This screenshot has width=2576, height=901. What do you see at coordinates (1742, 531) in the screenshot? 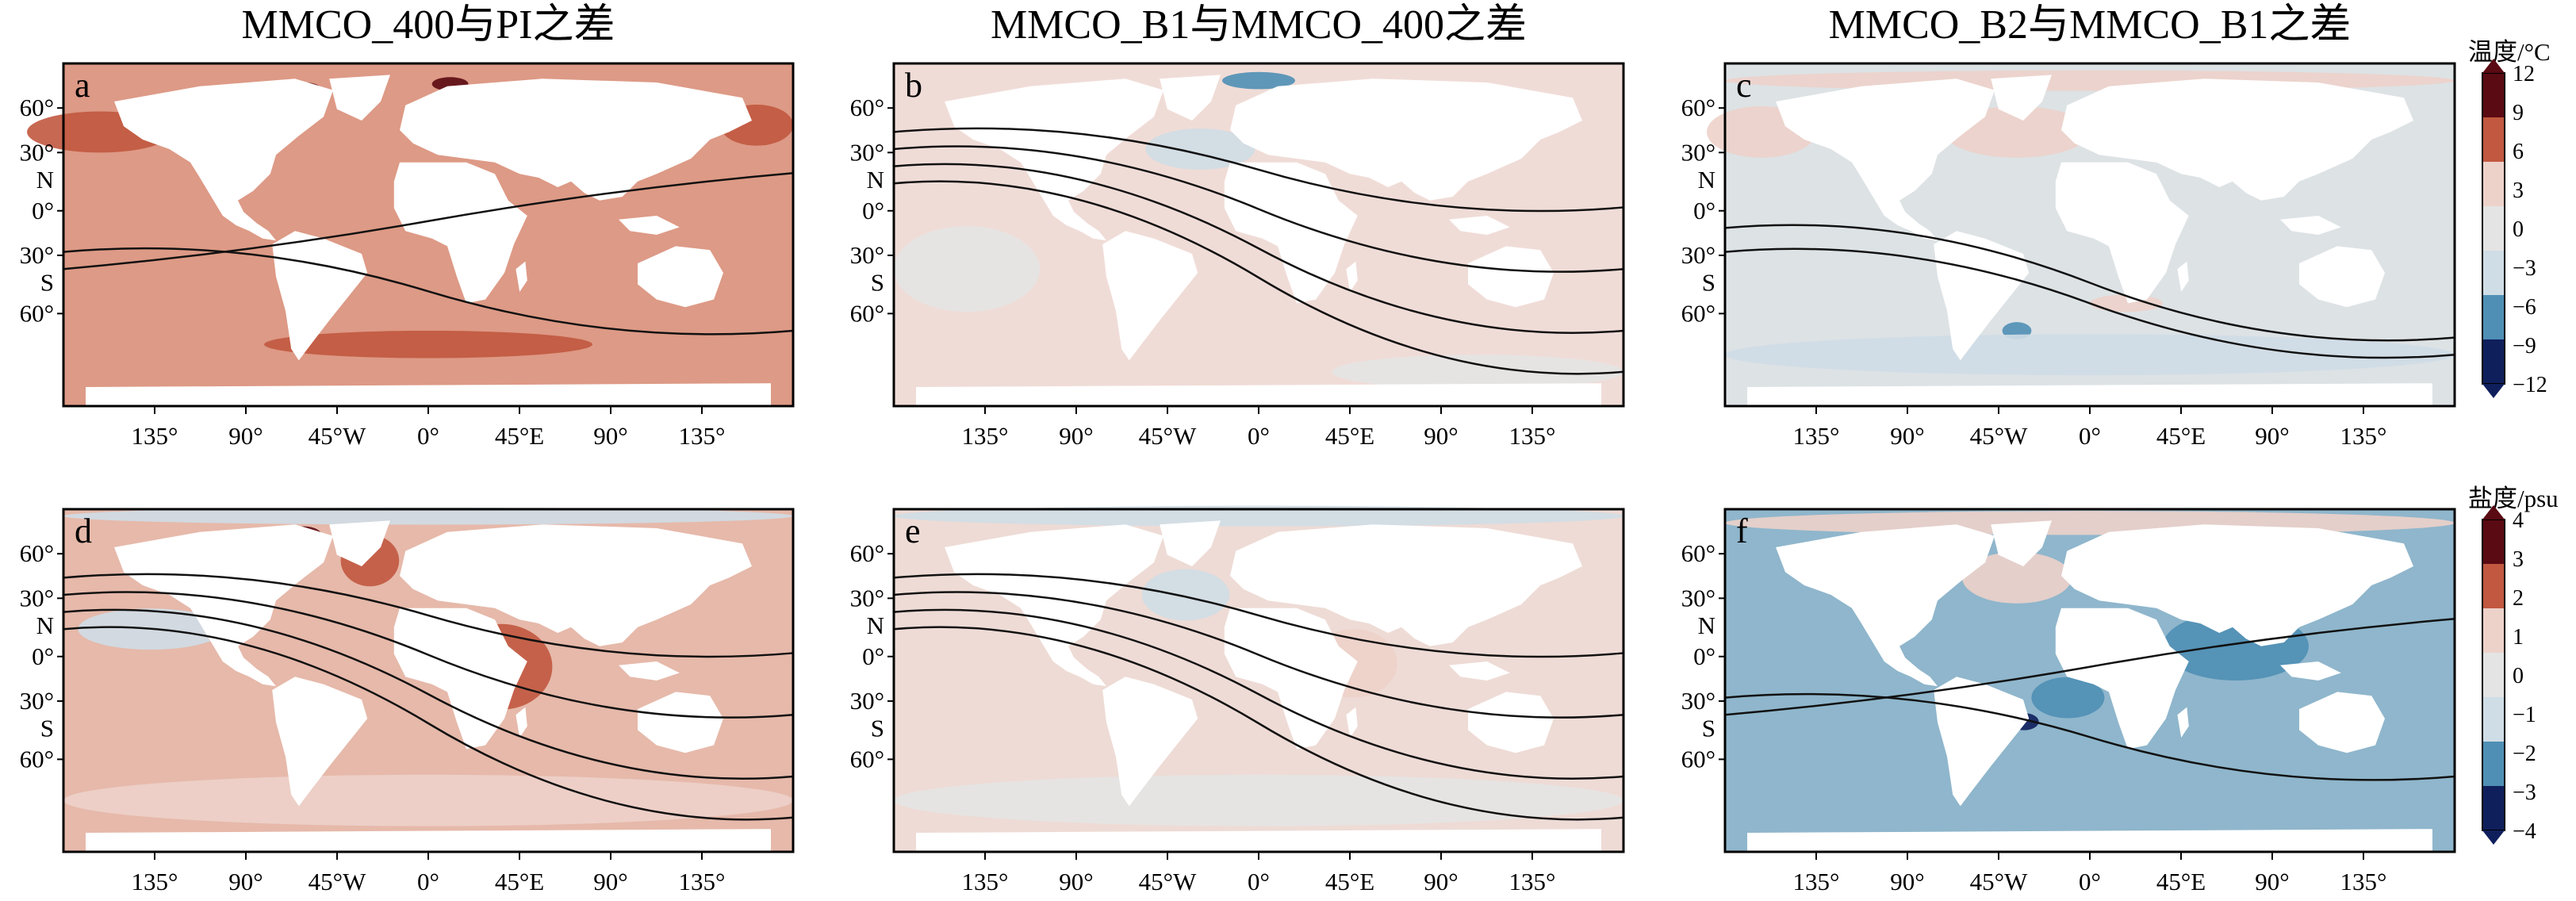
I see `panel-letter: f` at bounding box center [1742, 531].